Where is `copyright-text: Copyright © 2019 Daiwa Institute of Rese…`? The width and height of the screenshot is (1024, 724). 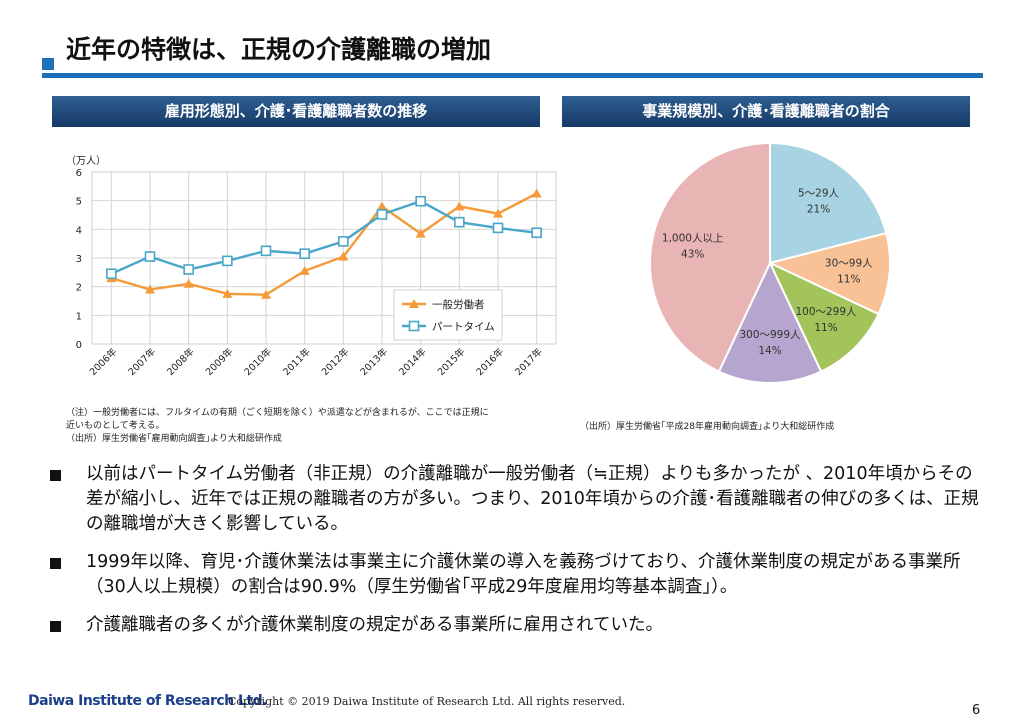 copyright-text: Copyright © 2019 Daiwa Institute of Rese… is located at coordinates (427, 701).